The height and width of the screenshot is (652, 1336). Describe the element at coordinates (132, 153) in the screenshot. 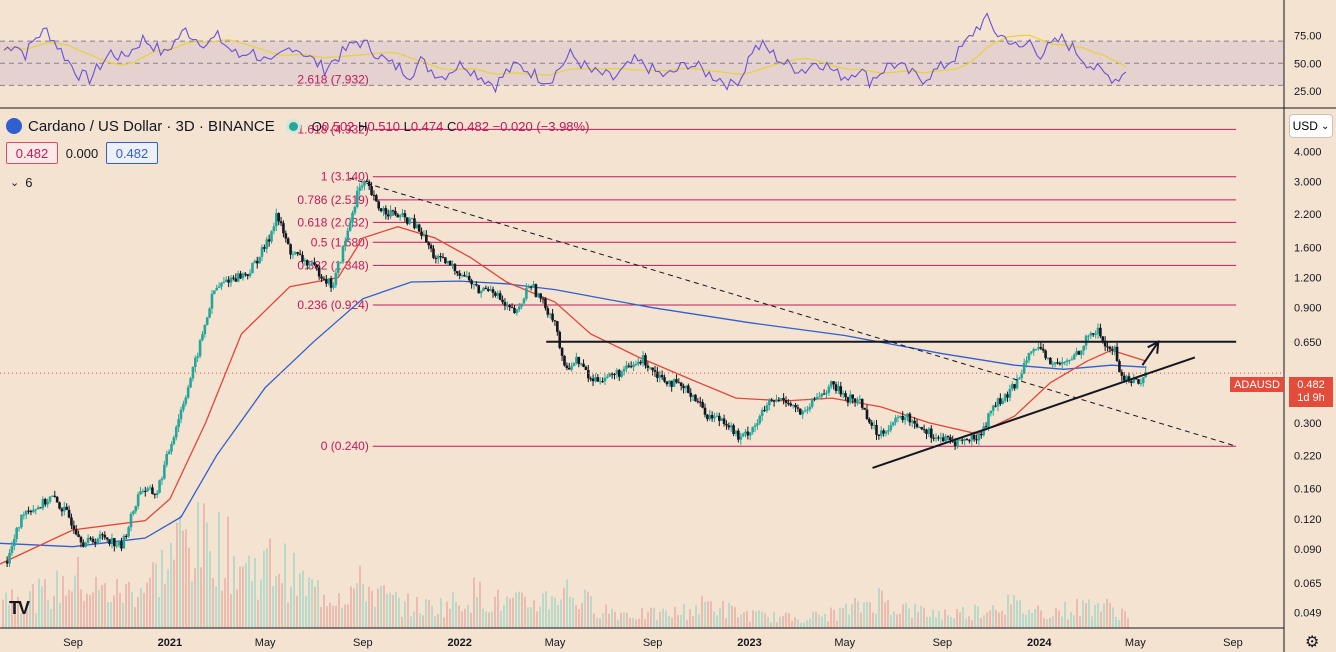

I see `buy-price-button: 0.482` at that location.